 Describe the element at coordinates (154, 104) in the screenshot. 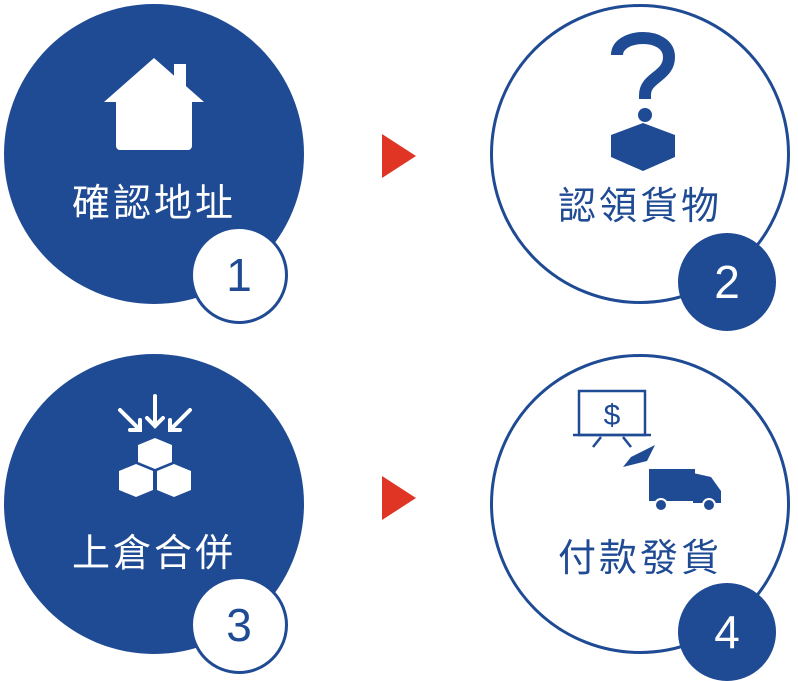

I see `house-icon` at that location.